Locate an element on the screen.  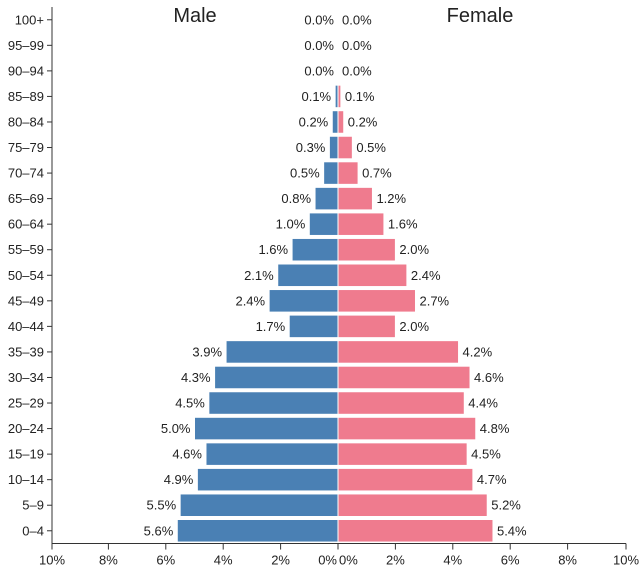
age-group-label: 20–24 is located at coordinates (26, 428).